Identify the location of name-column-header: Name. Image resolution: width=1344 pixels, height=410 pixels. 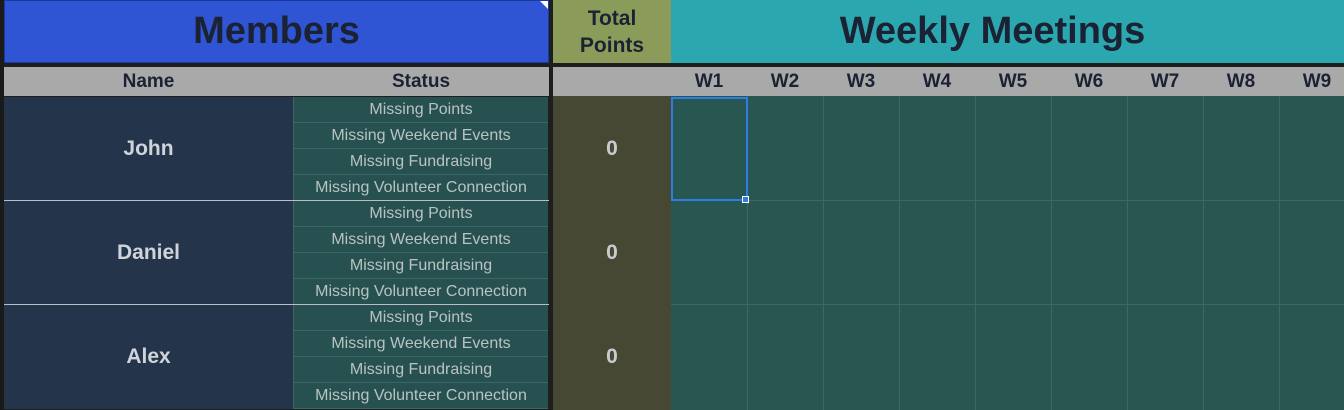
(148, 81).